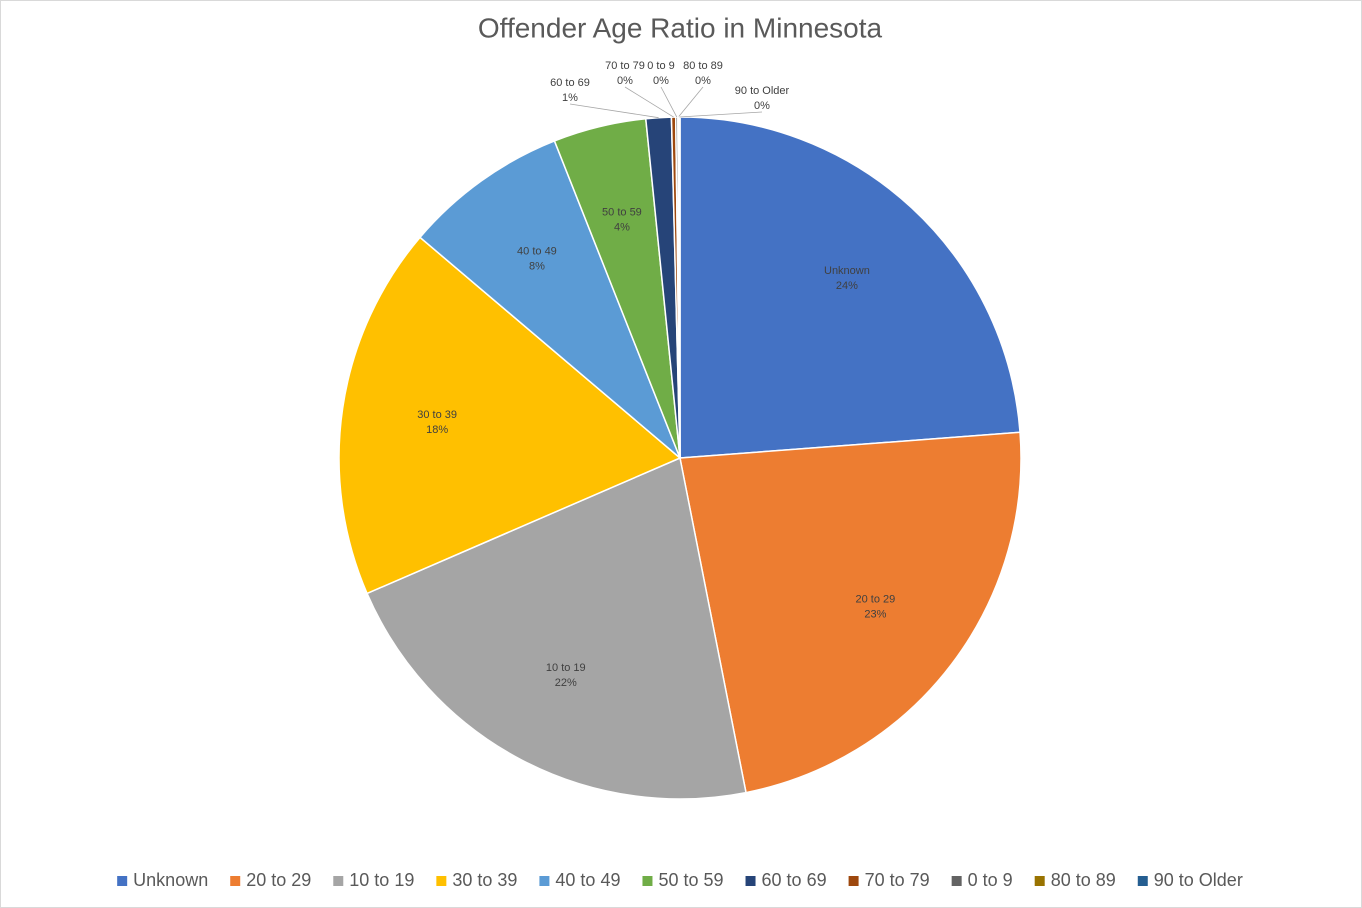 Image resolution: width=1362 pixels, height=908 pixels. I want to click on legend-label: Unknown, so click(170, 880).